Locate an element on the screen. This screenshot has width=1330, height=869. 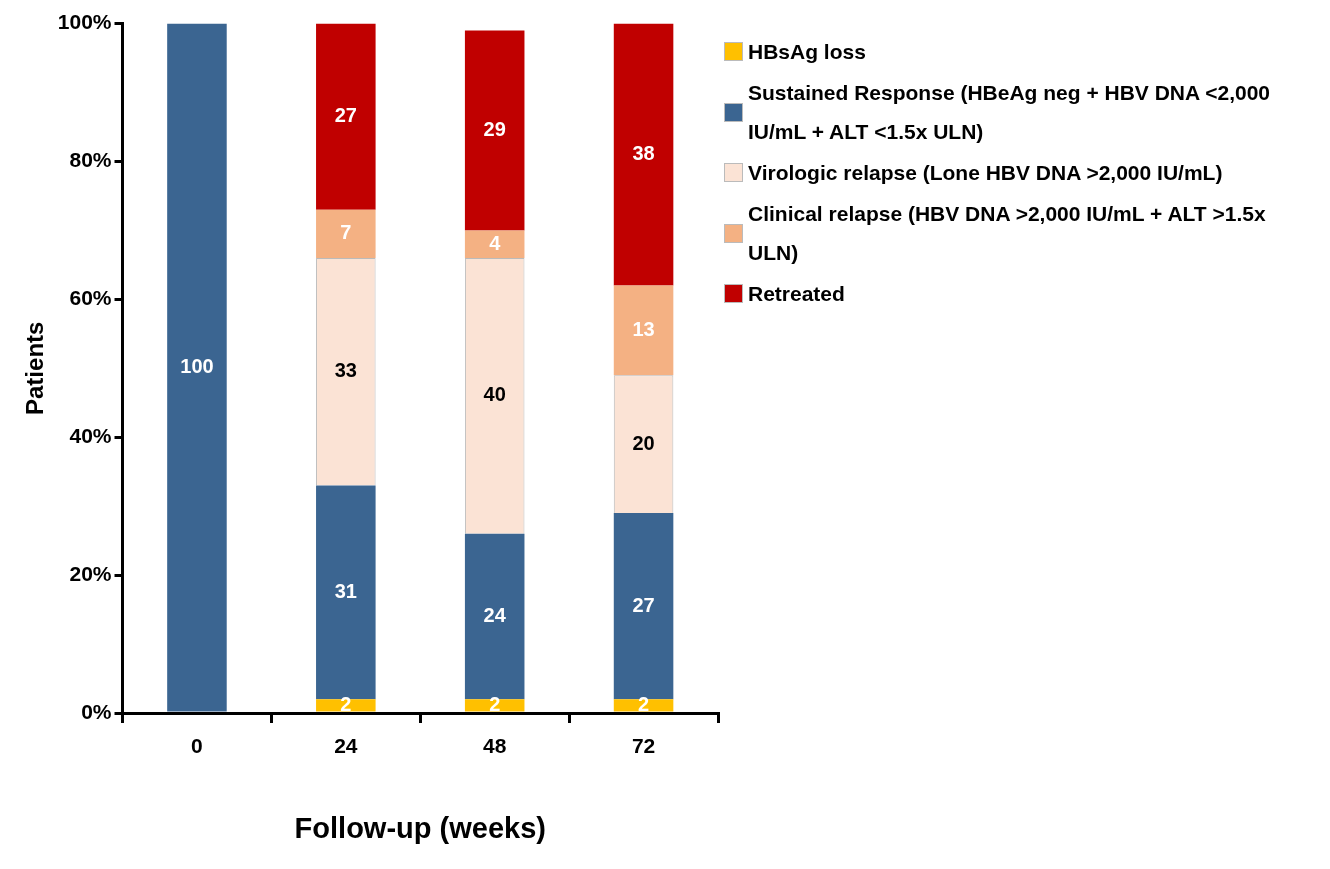
data-label: 4 is located at coordinates (495, 242).